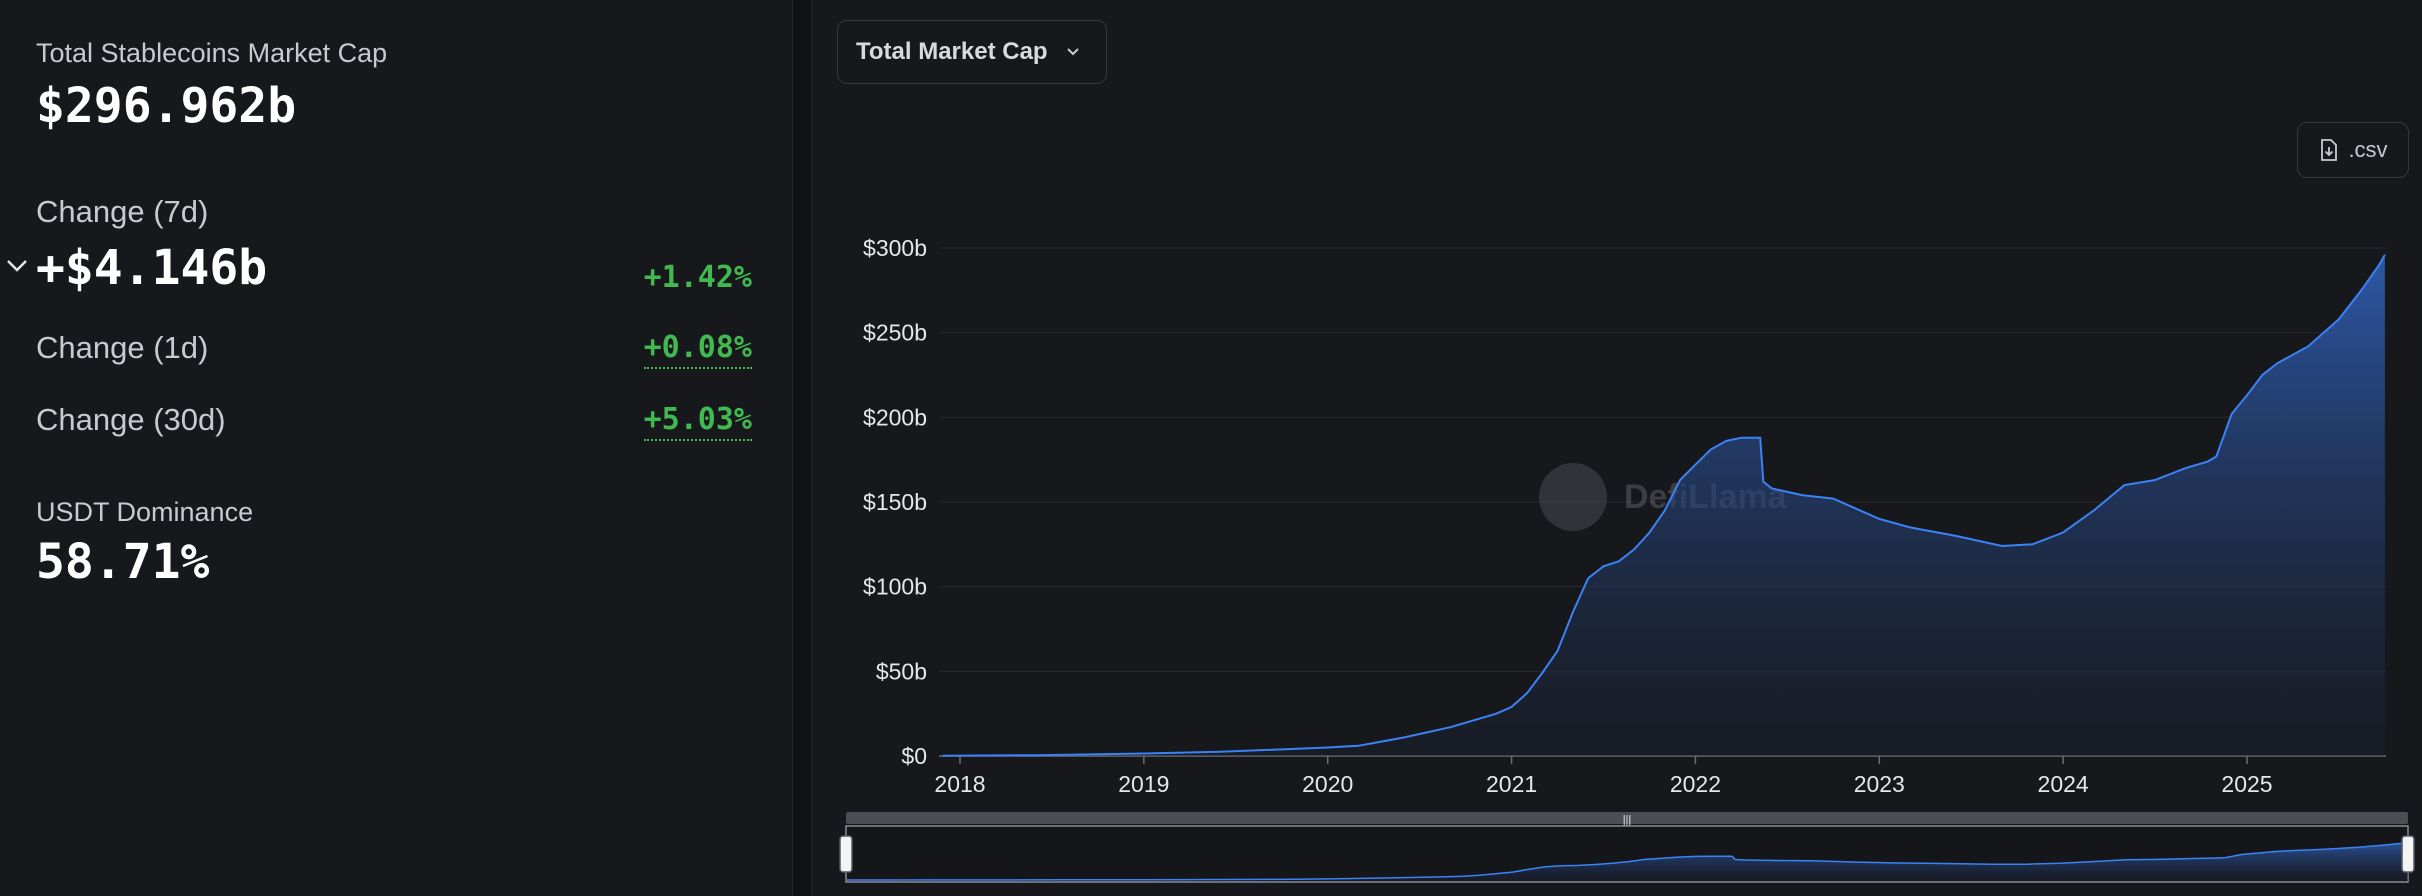 This screenshot has width=2422, height=896. What do you see at coordinates (1627, 861) in the screenshot?
I see `navigator-line` at bounding box center [1627, 861].